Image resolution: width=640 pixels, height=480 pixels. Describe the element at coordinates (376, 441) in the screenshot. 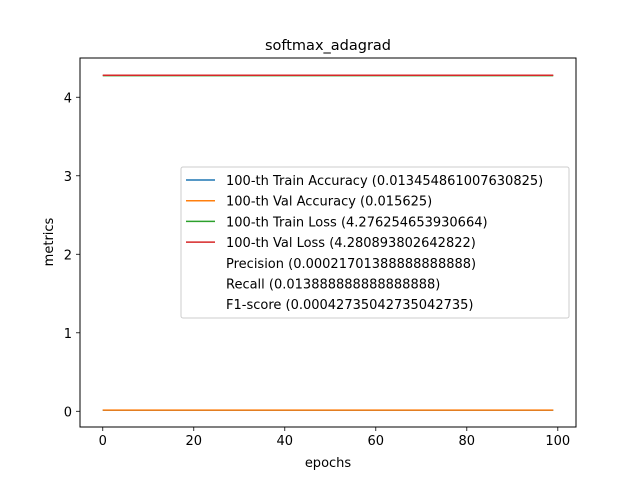

I see `x-tick-label: 60` at that location.